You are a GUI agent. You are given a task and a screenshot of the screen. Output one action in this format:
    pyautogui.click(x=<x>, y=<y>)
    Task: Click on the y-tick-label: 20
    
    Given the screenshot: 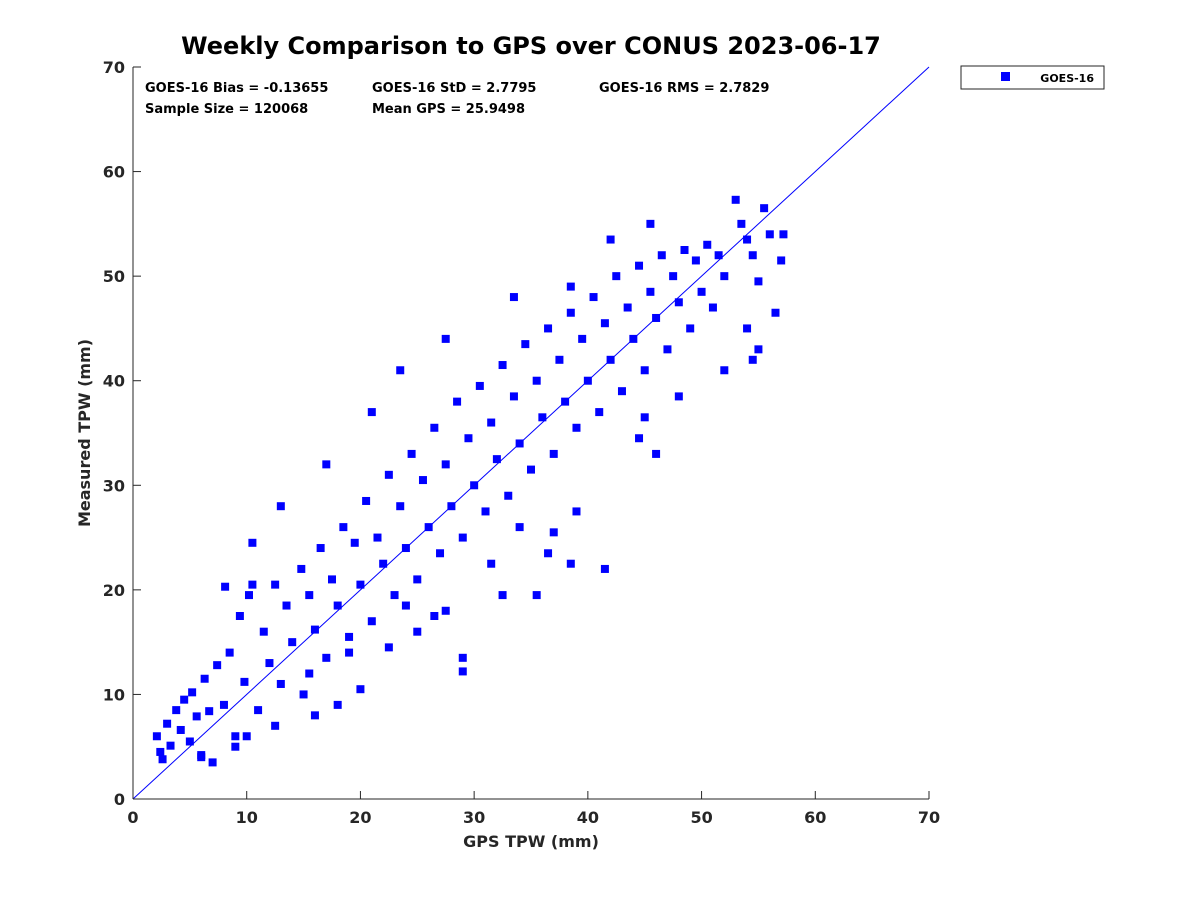 What is the action you would take?
    pyautogui.click(x=114, y=590)
    